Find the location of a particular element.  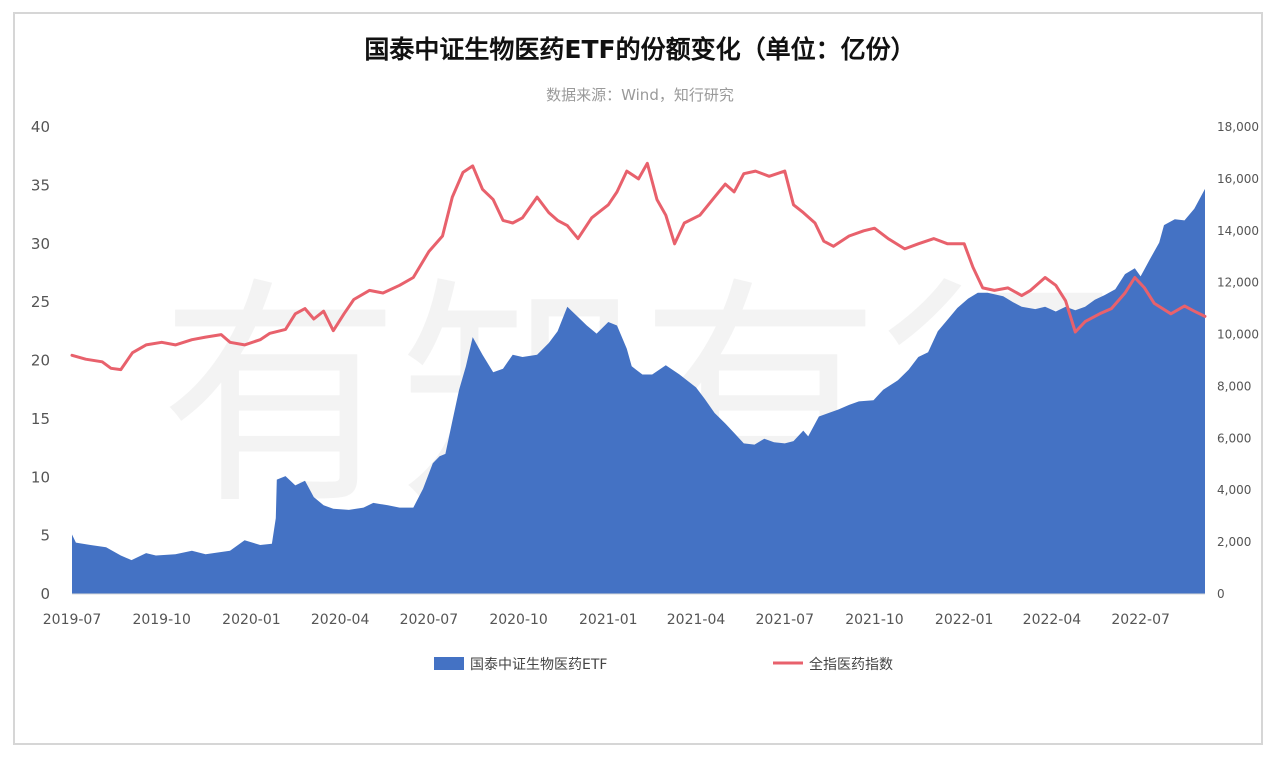

chart-title: 国泰中证生物医药ETF的份额变化（单位：亿份） is located at coordinates (640, 49).